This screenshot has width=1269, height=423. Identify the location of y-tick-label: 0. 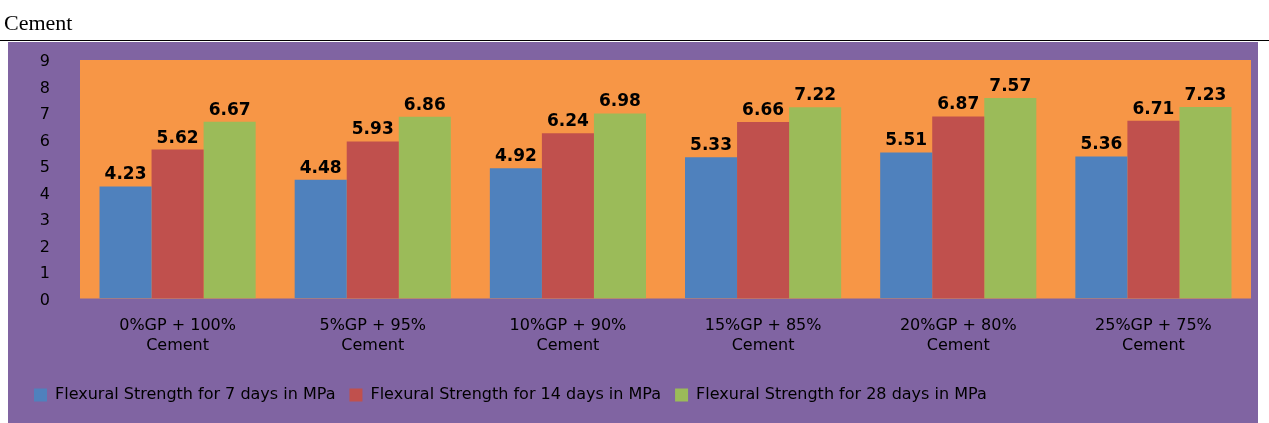
(44, 299).